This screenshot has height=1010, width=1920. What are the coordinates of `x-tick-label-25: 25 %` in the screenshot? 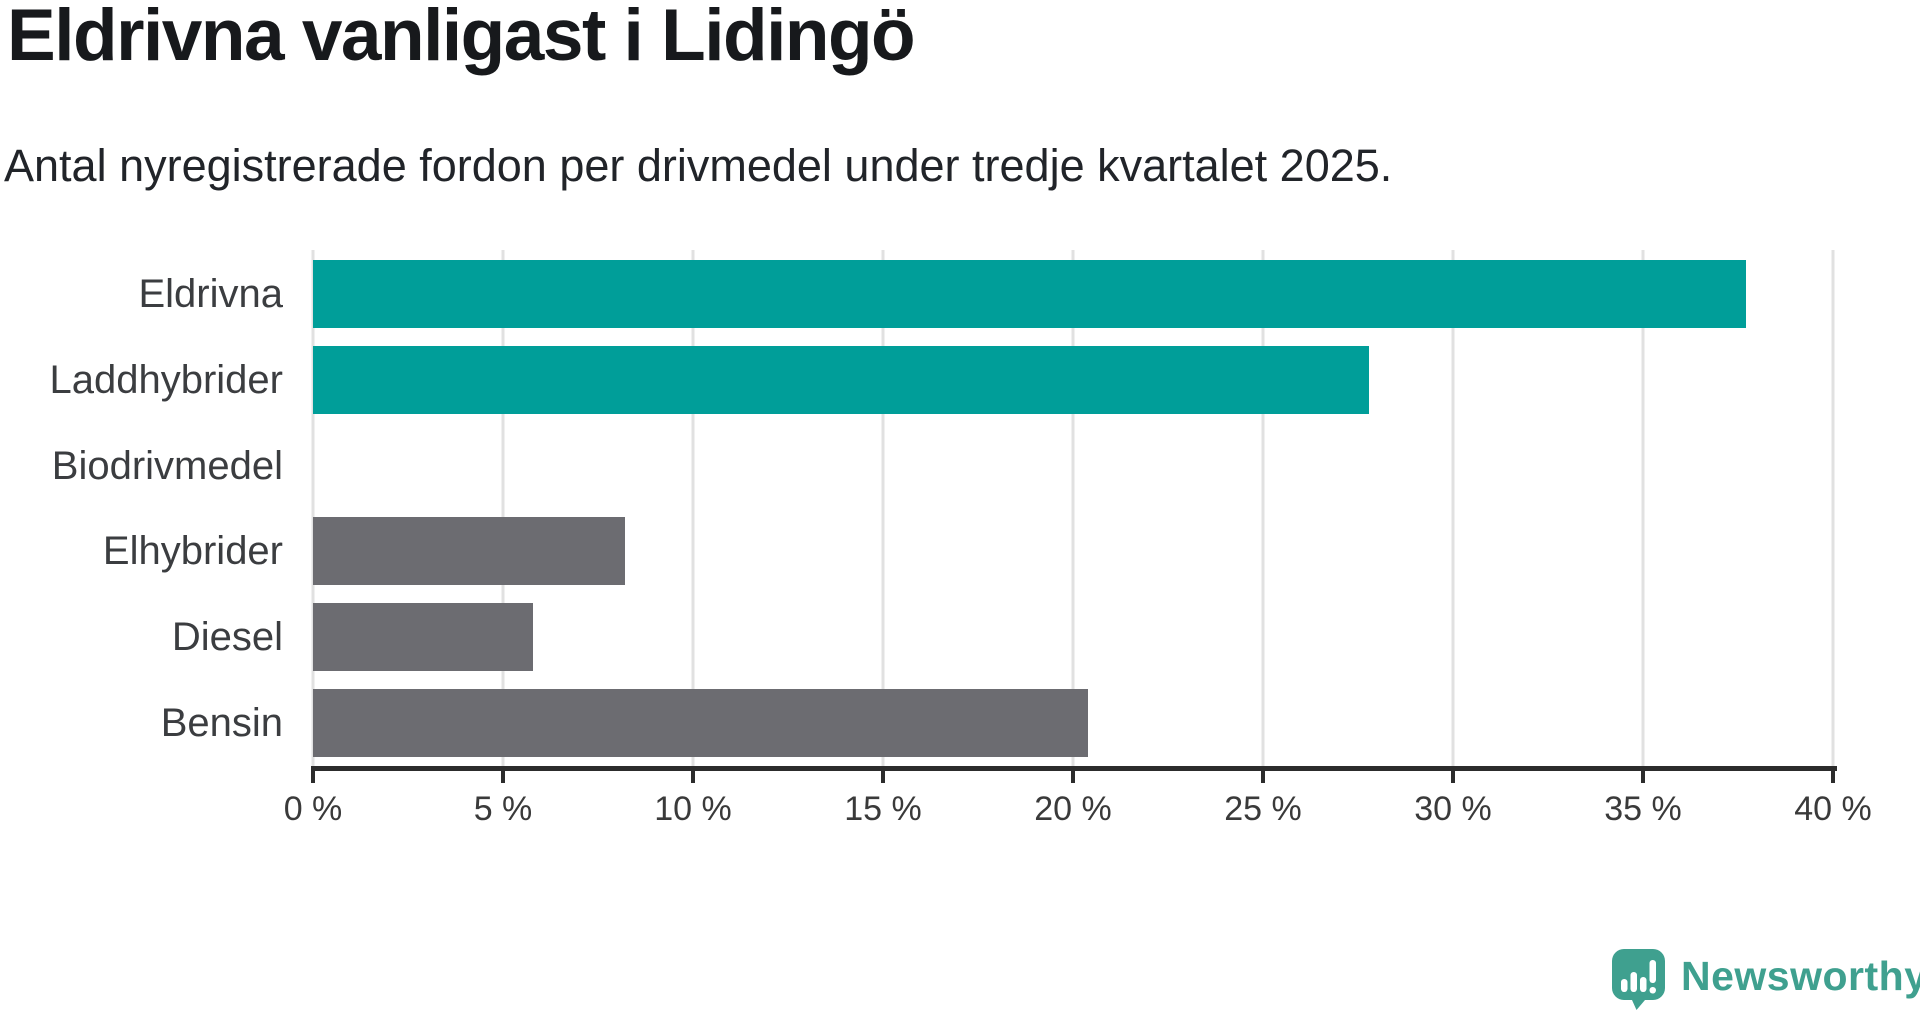 It's located at (1263, 809).